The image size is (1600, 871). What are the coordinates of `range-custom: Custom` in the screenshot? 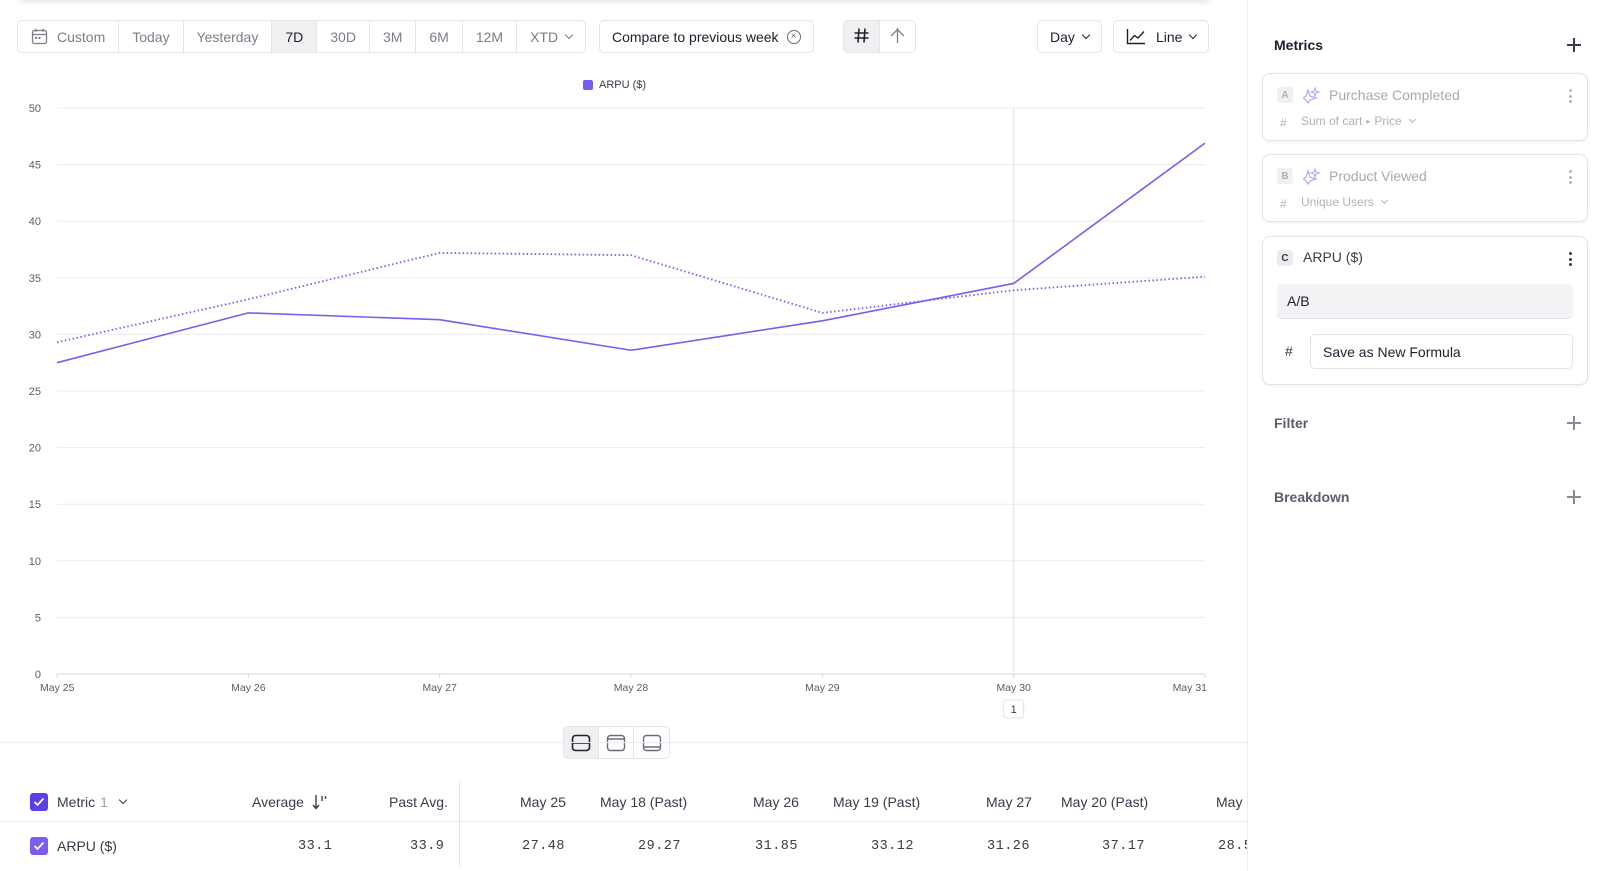 It's located at (69, 36).